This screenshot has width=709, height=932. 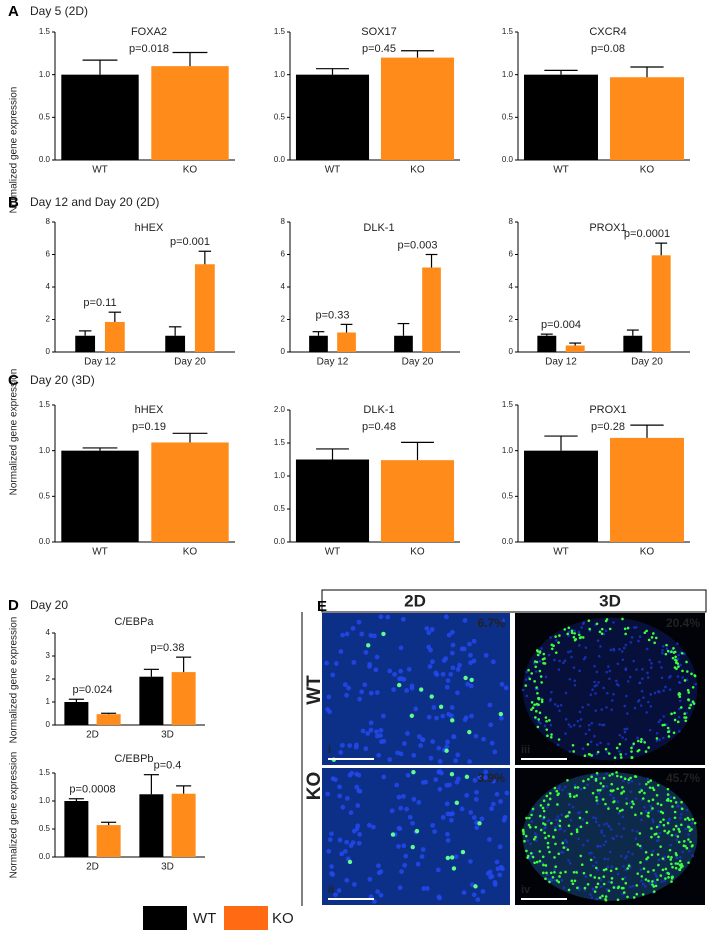 I want to click on p-value: p=0.001, so click(x=190, y=242).